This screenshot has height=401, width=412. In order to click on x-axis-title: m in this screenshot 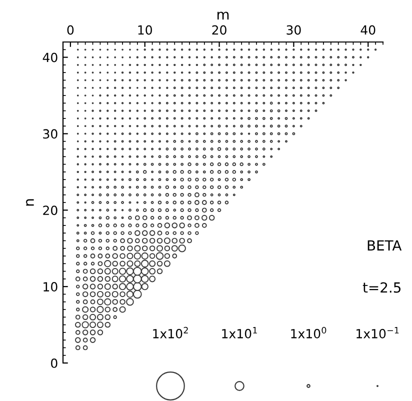, I will do `click(223, 16)`.